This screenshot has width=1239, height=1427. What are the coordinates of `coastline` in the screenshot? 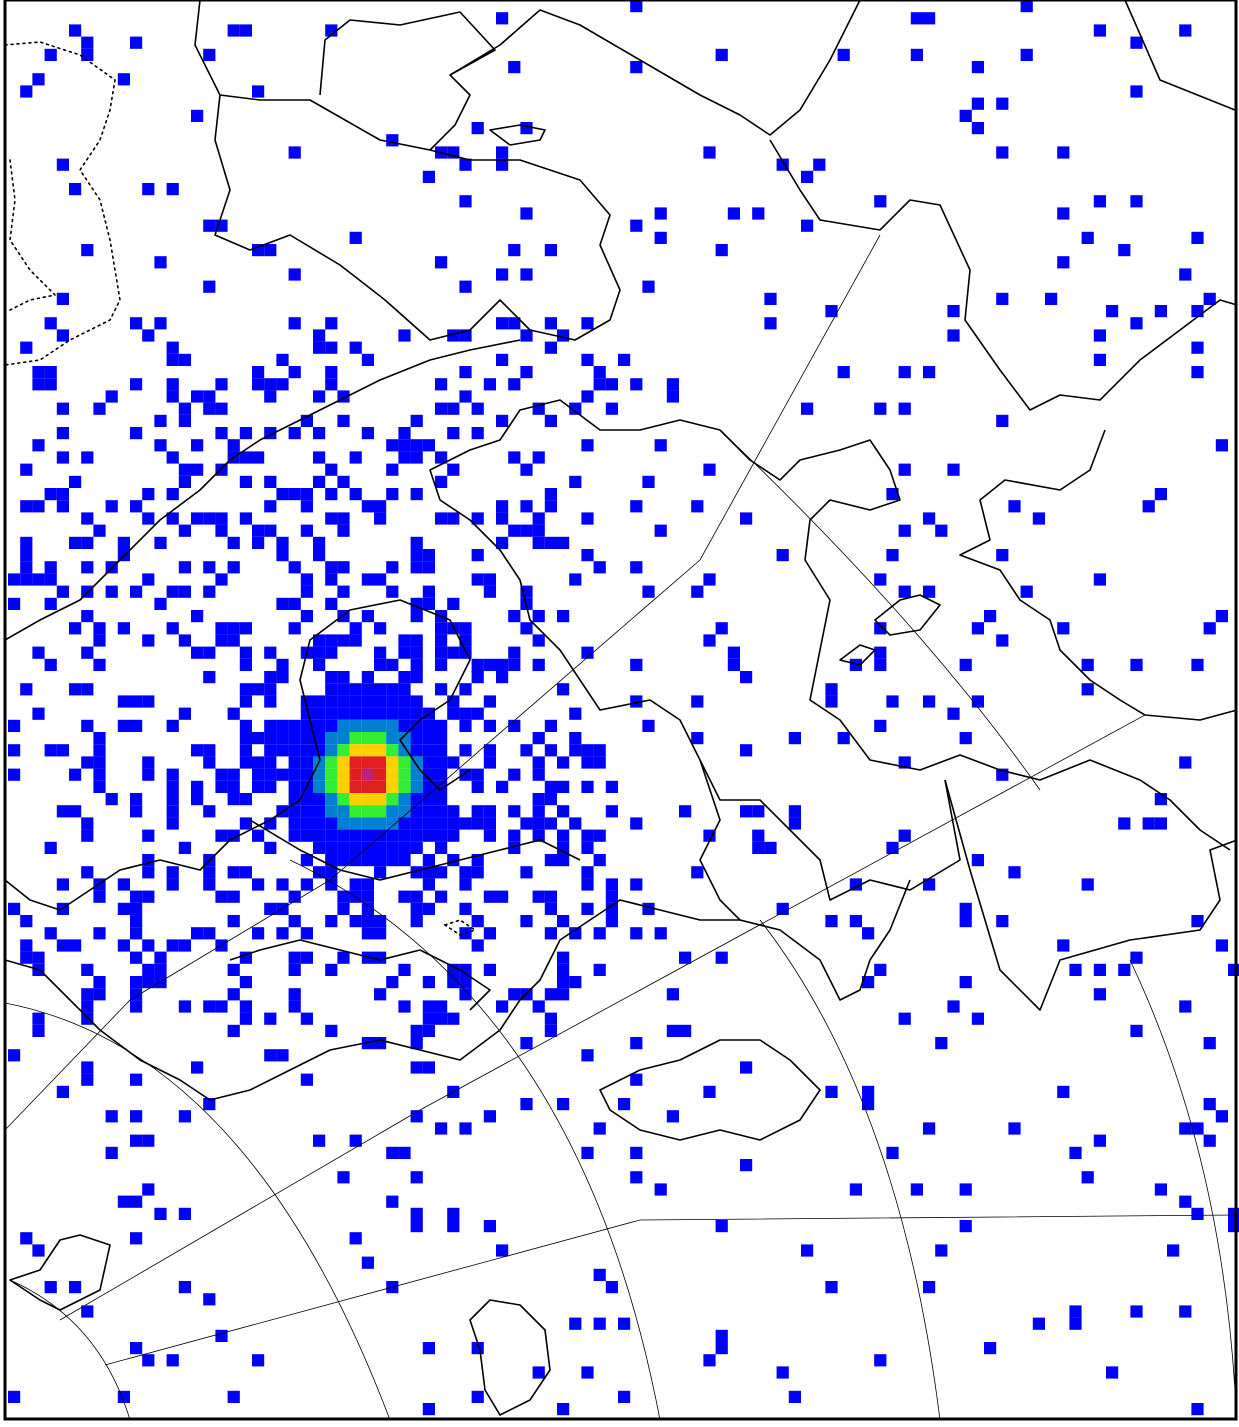 It's located at (975, 640).